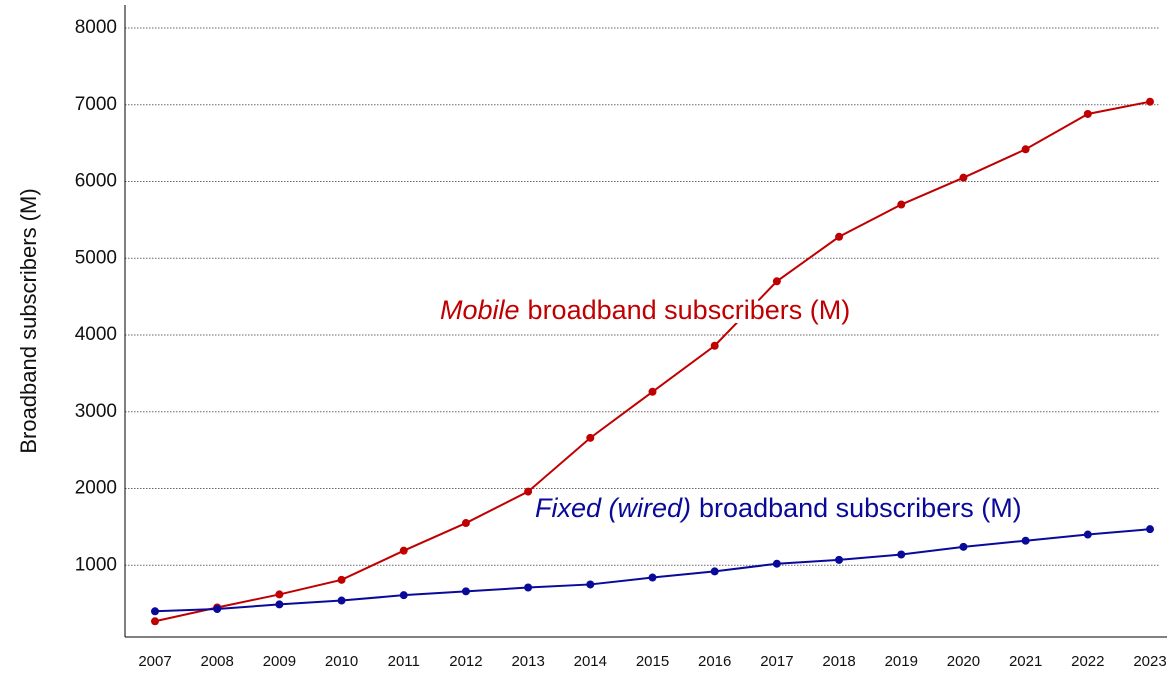 The width and height of the screenshot is (1167, 673). Describe the element at coordinates (96, 488) in the screenshot. I see `y-tick-label: 2000` at that location.